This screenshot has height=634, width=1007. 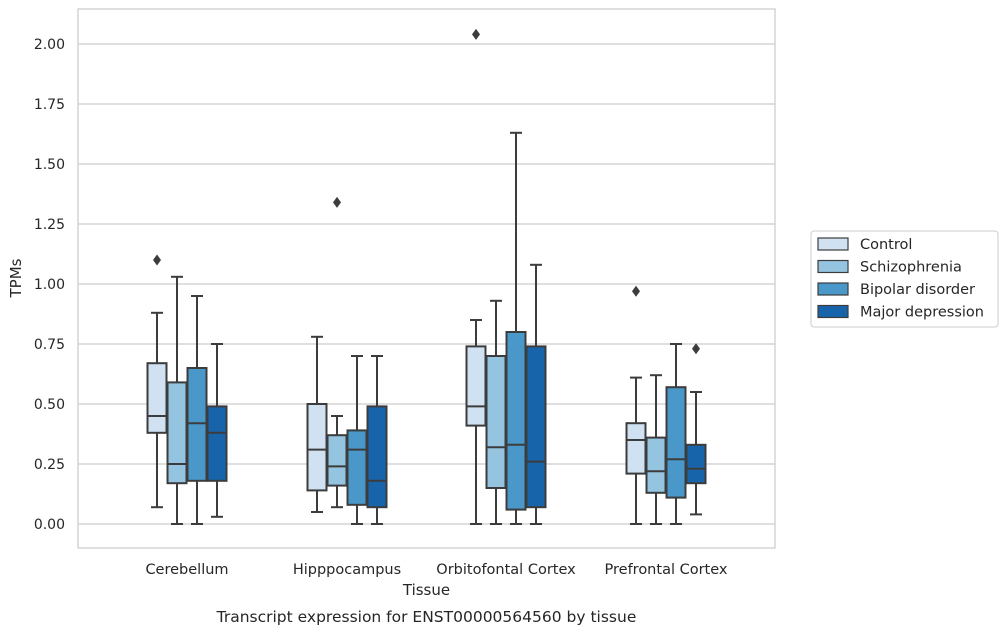 I want to click on legend-label: Schizophrenia, so click(x=911, y=268).